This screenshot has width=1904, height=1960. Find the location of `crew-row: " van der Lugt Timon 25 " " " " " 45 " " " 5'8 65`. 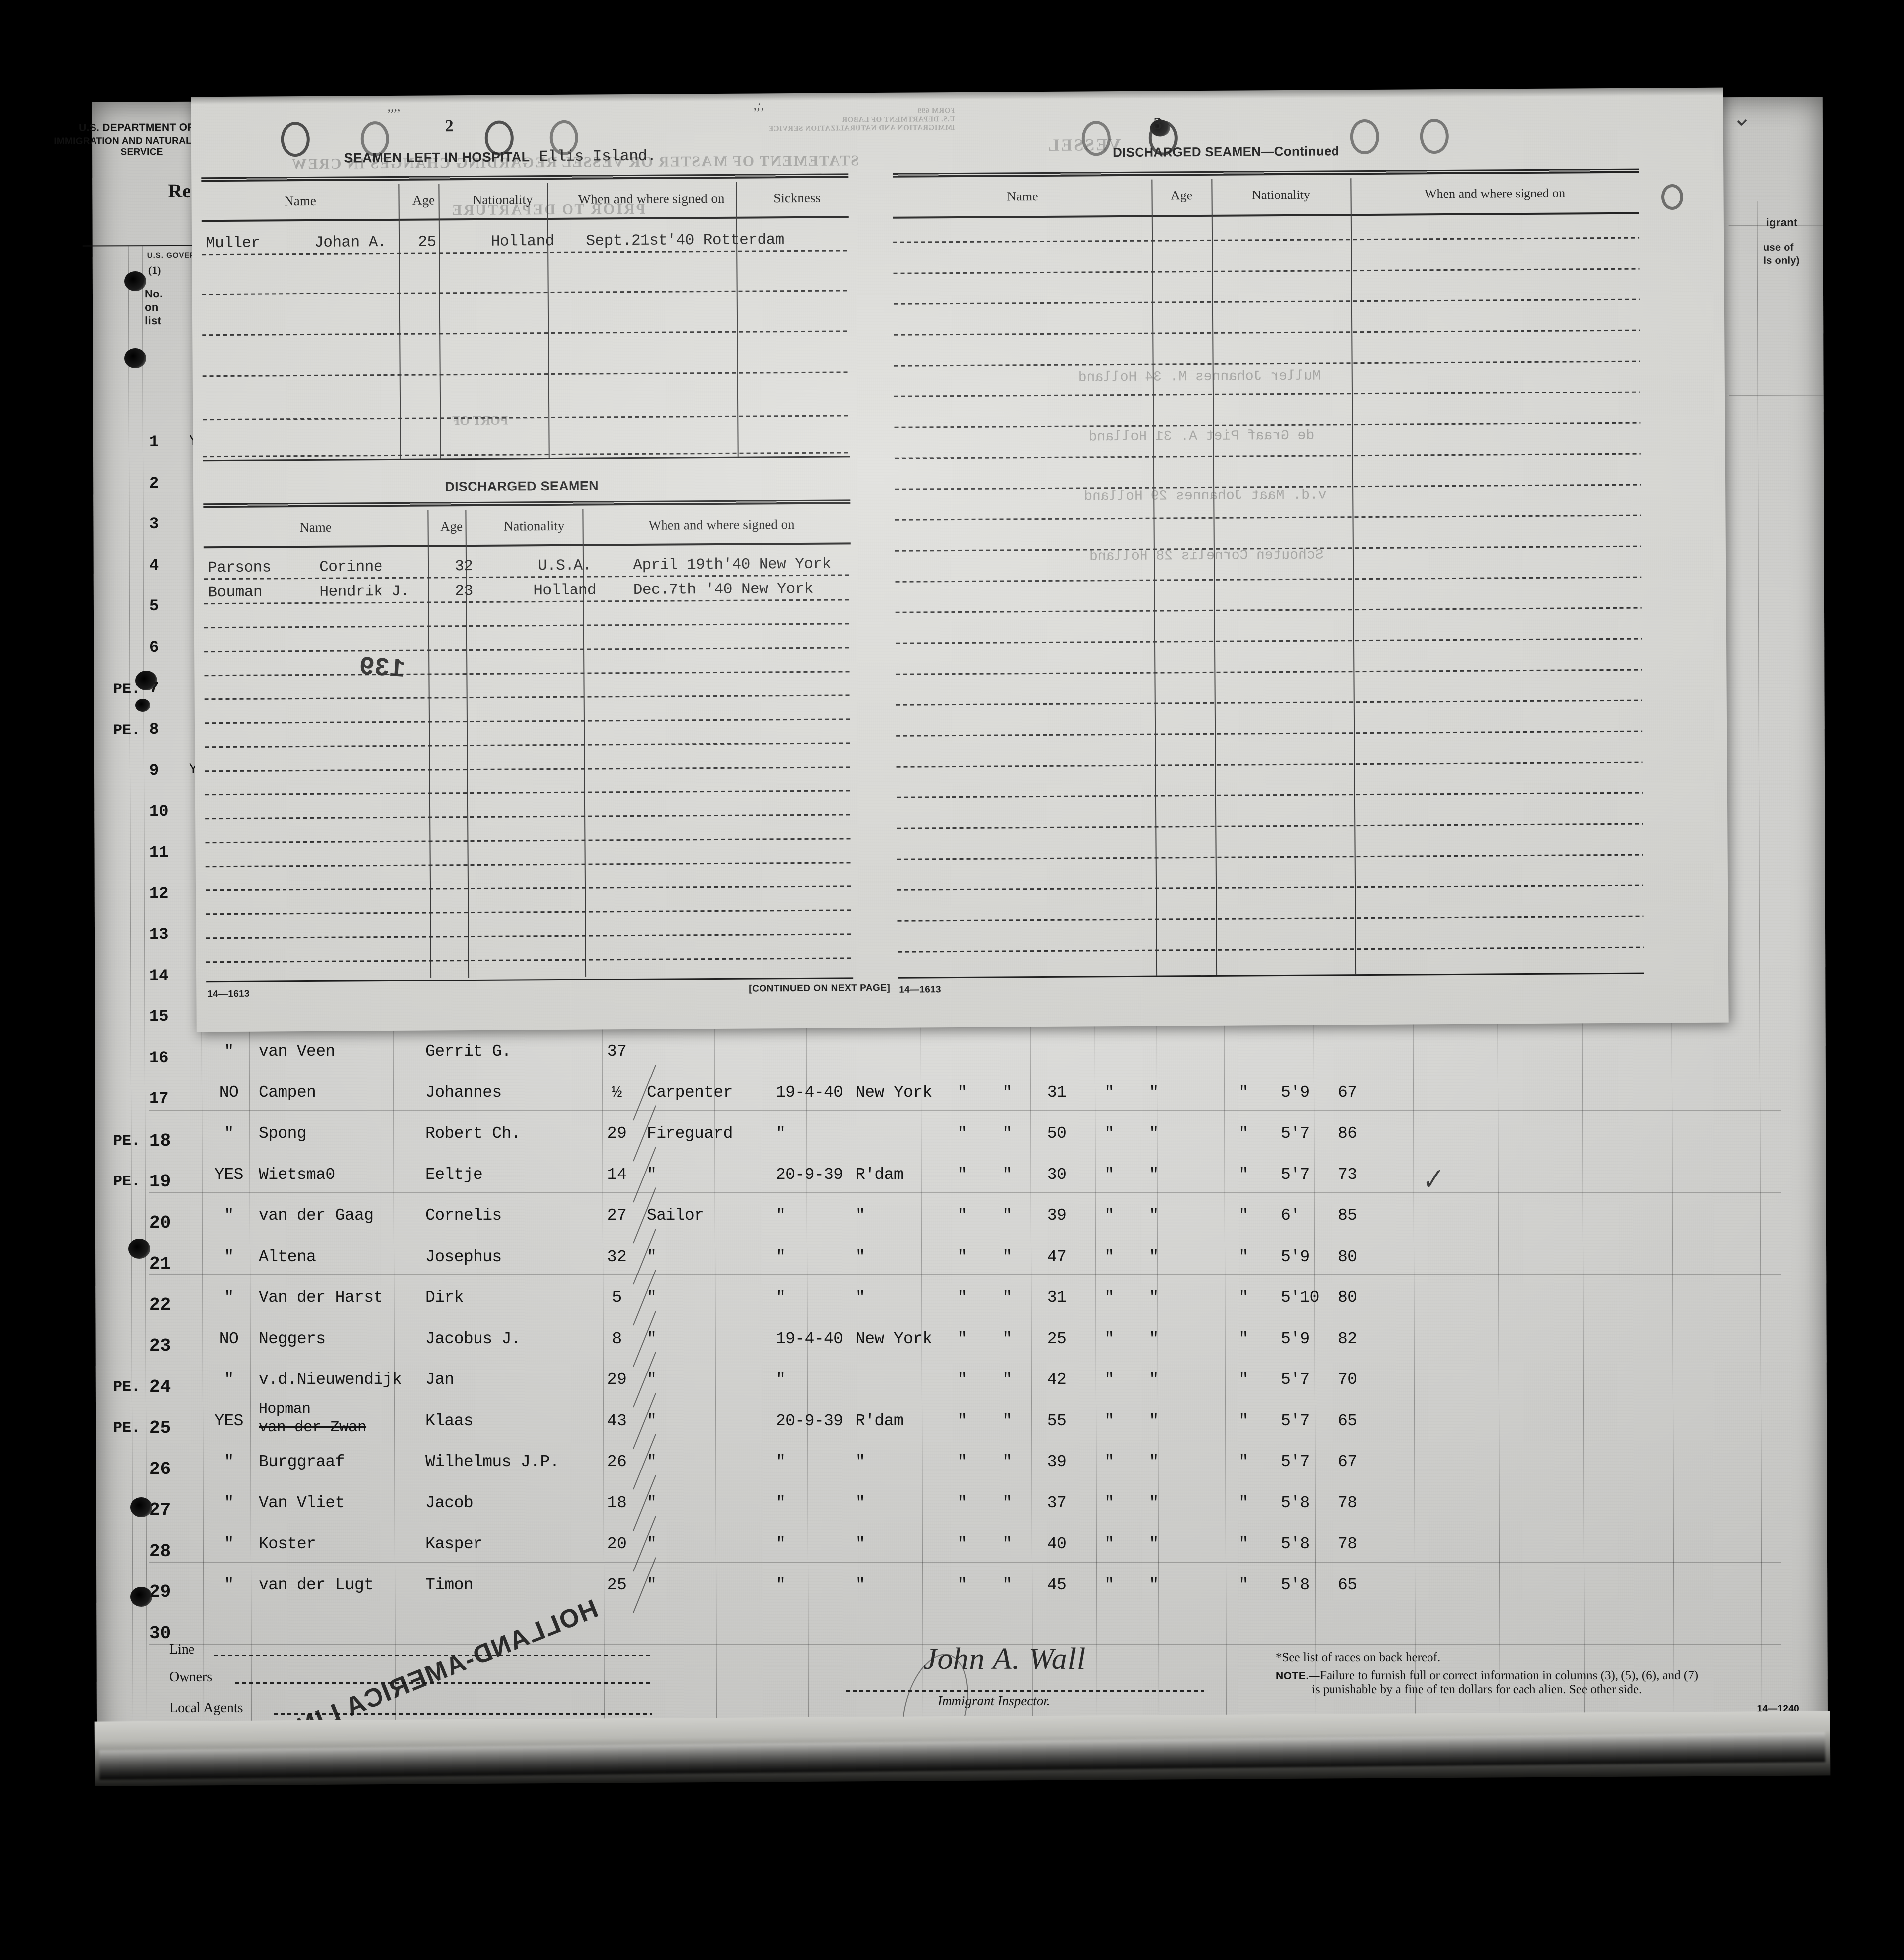

crew-row: " van der Lugt Timon 25 " " " " " 45 " " " 5'8 65 is located at coordinates (952, 1587).